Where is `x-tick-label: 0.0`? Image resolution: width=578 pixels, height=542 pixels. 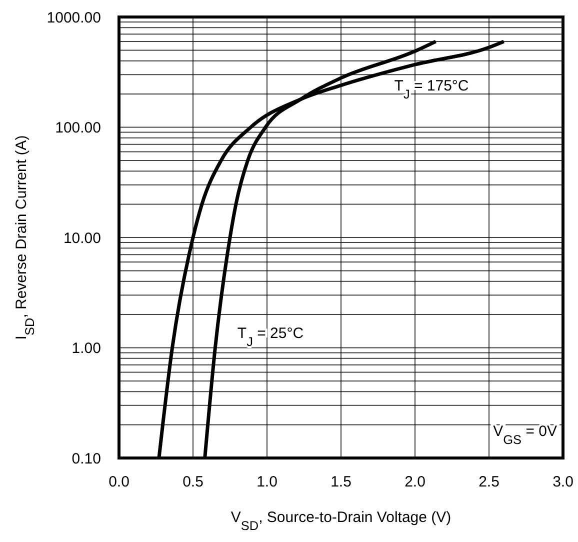 x-tick-label: 0.0 is located at coordinates (119, 482).